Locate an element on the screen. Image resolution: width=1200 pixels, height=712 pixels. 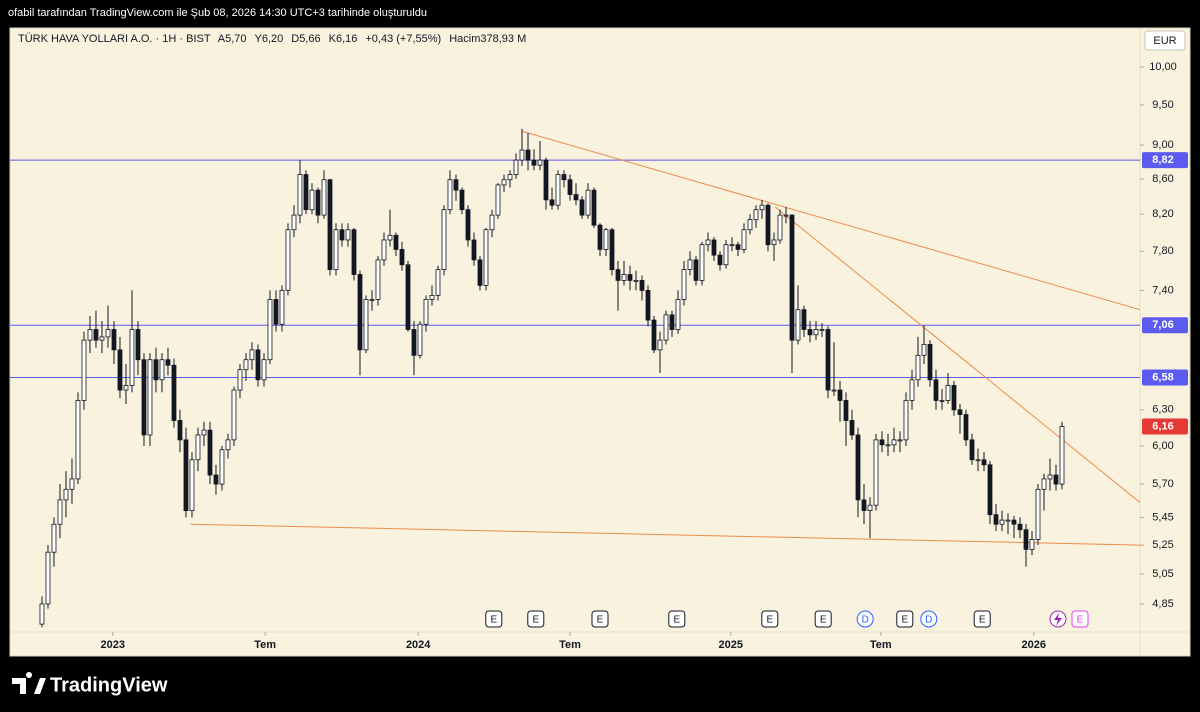
legend-item: TÜRK HAVA YOLLARI A.O. · 1H · BIST is located at coordinates (114, 39).